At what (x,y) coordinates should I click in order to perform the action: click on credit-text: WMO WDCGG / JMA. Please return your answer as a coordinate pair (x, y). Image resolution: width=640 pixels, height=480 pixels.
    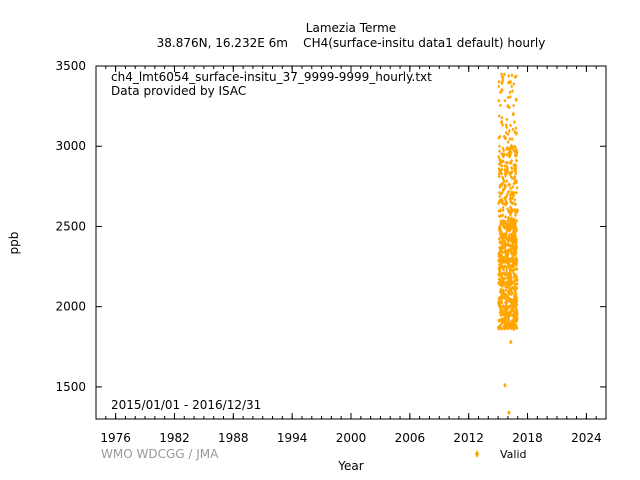
    Looking at the image, I should click on (160, 454).